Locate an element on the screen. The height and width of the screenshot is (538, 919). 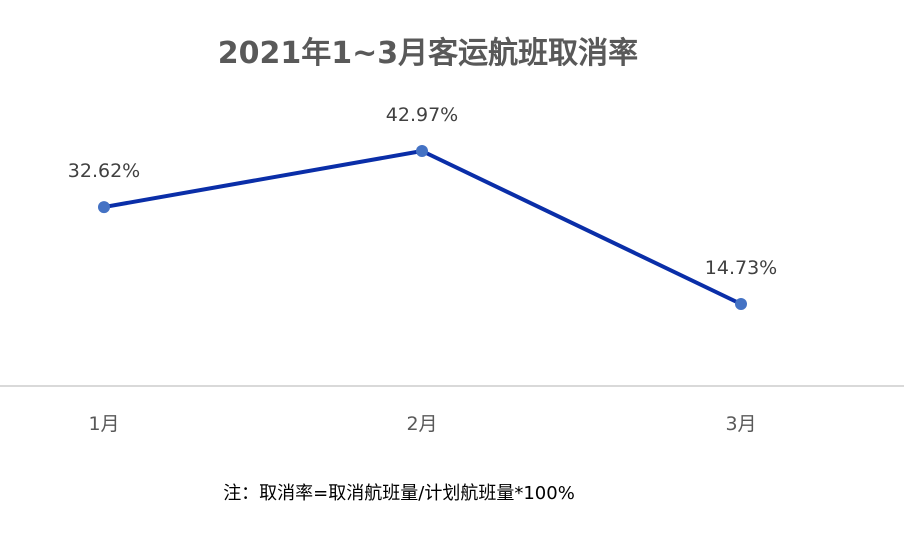
footnote: 注：取消率=取消航班量/计划航班量*100% is located at coordinates (399, 493).